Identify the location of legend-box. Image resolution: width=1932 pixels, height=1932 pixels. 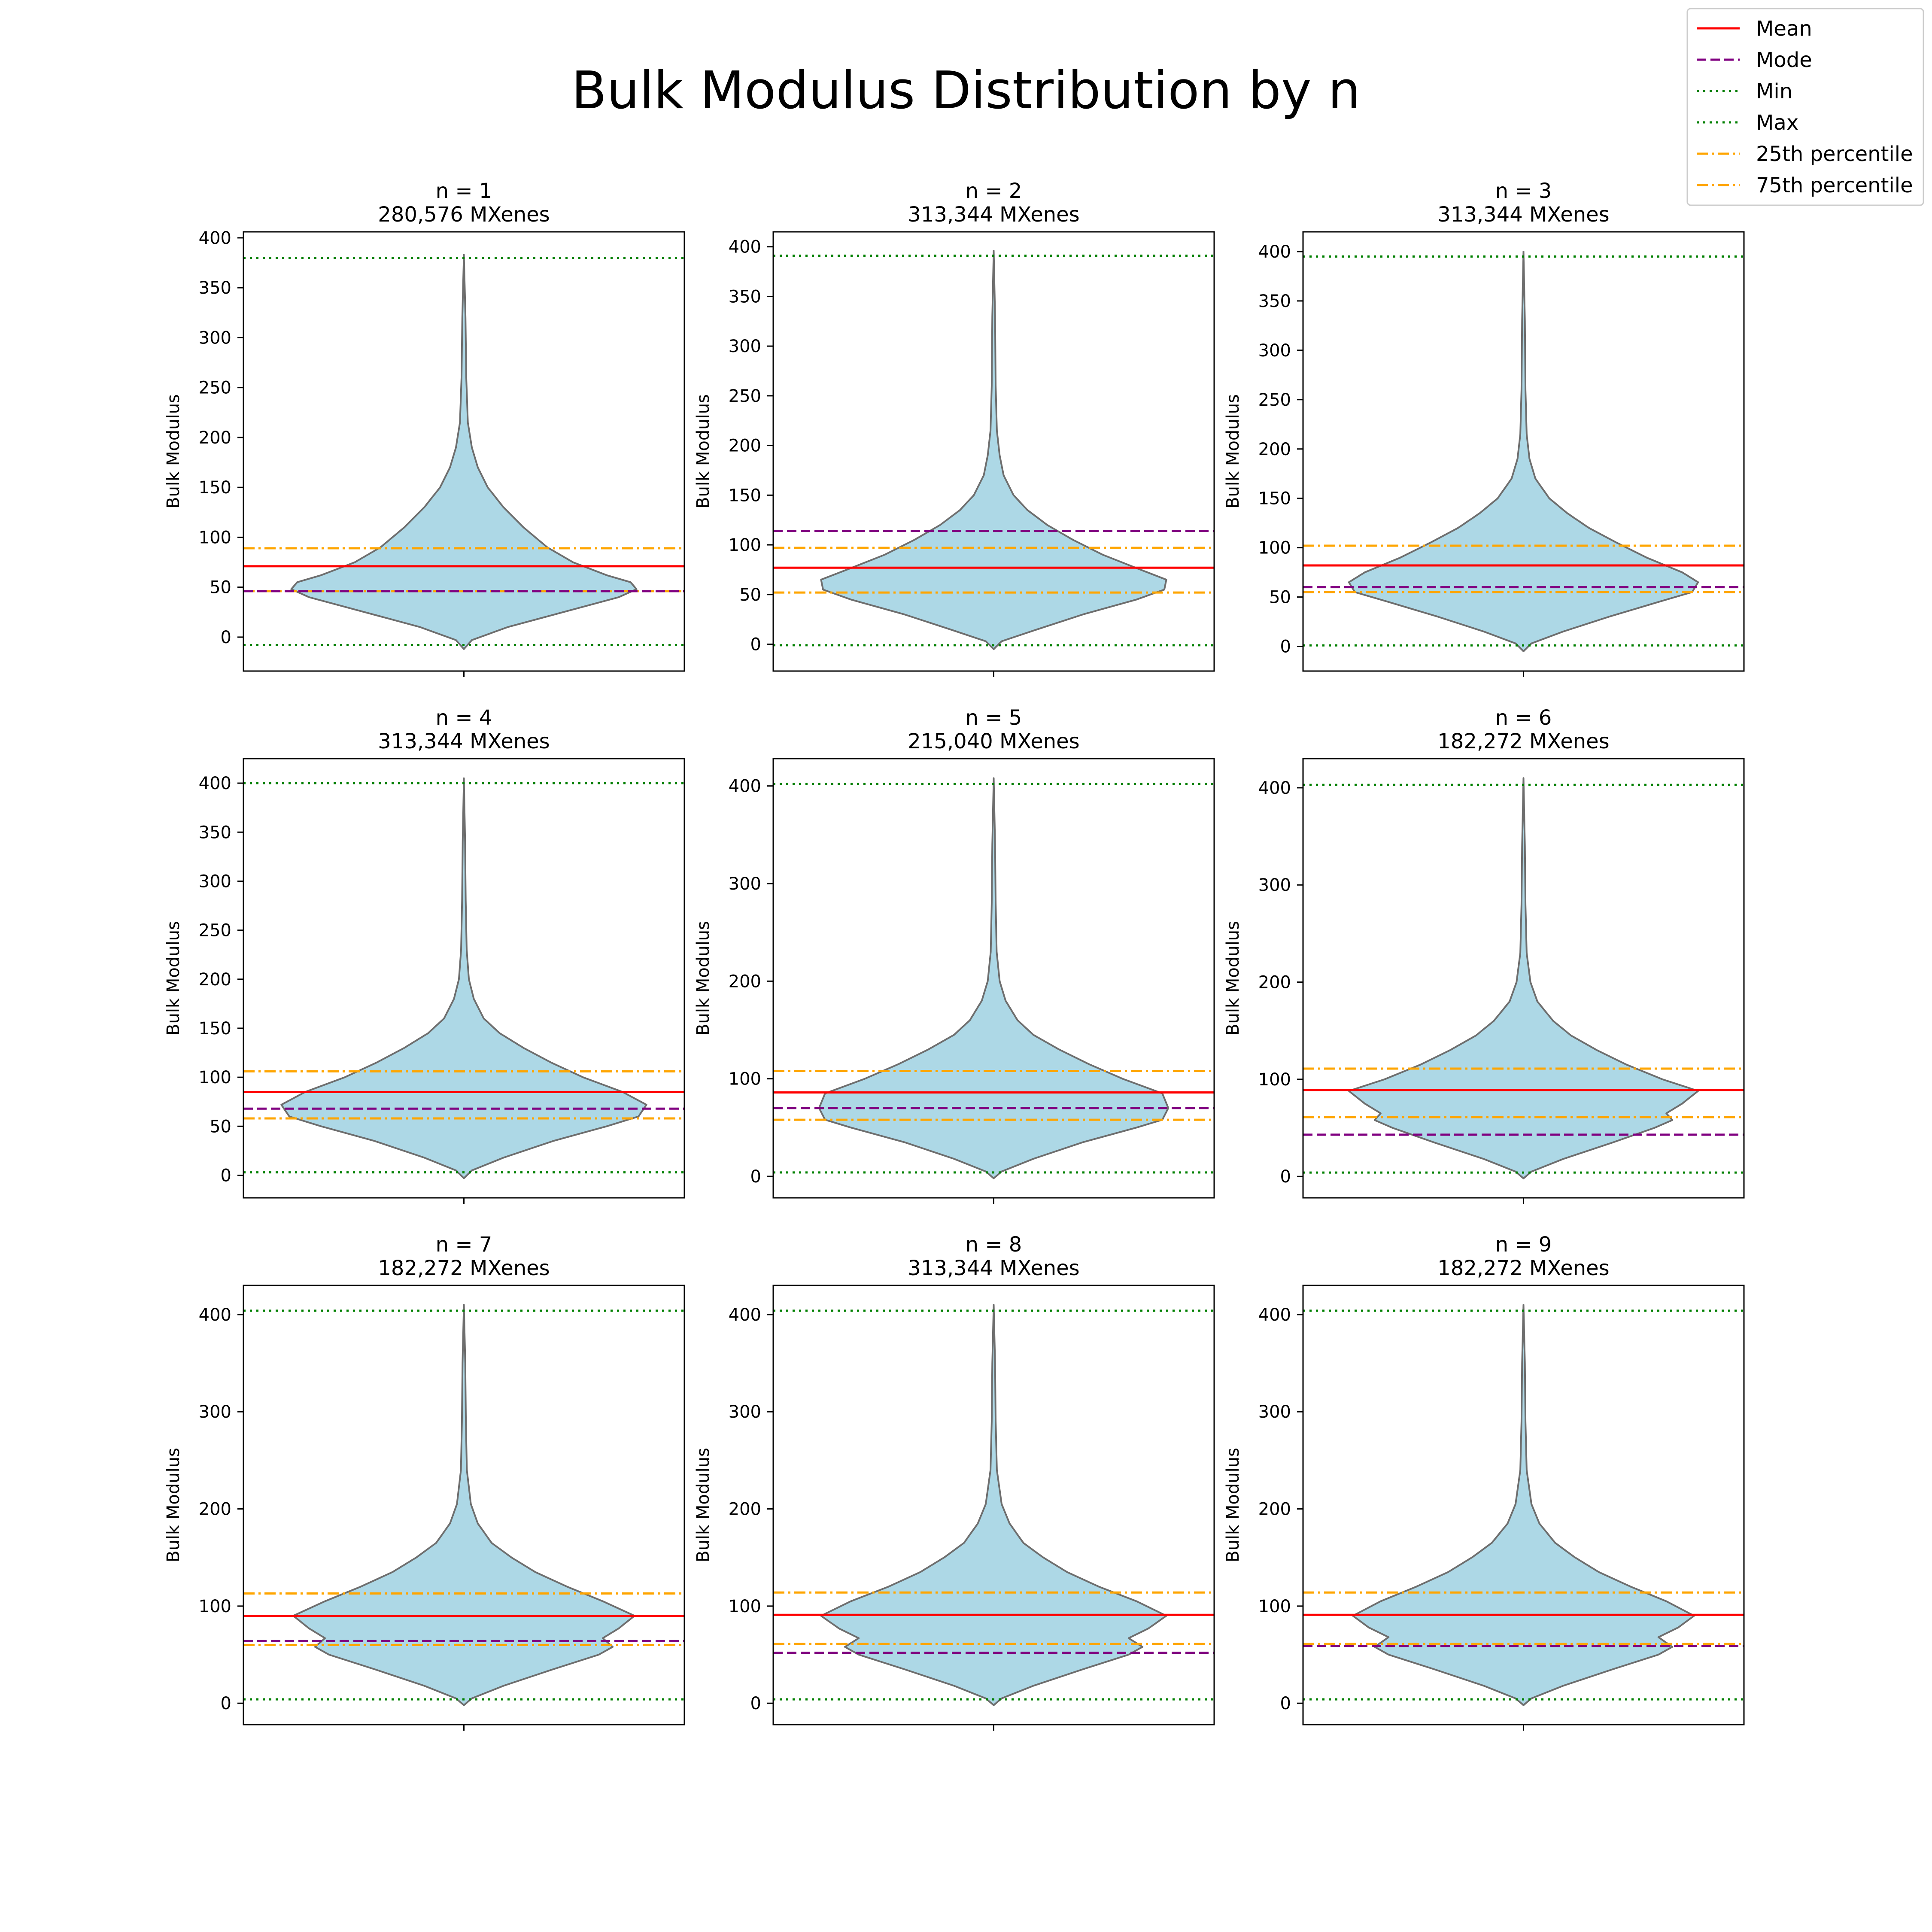
(1805, 107).